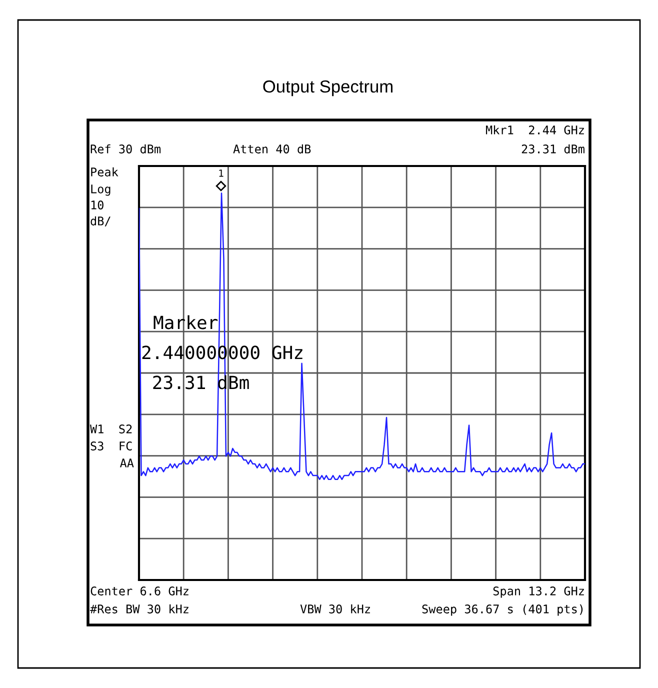 The width and height of the screenshot is (658, 688). What do you see at coordinates (535, 129) in the screenshot?
I see `text: Mkr1 2.44 GHz` at bounding box center [535, 129].